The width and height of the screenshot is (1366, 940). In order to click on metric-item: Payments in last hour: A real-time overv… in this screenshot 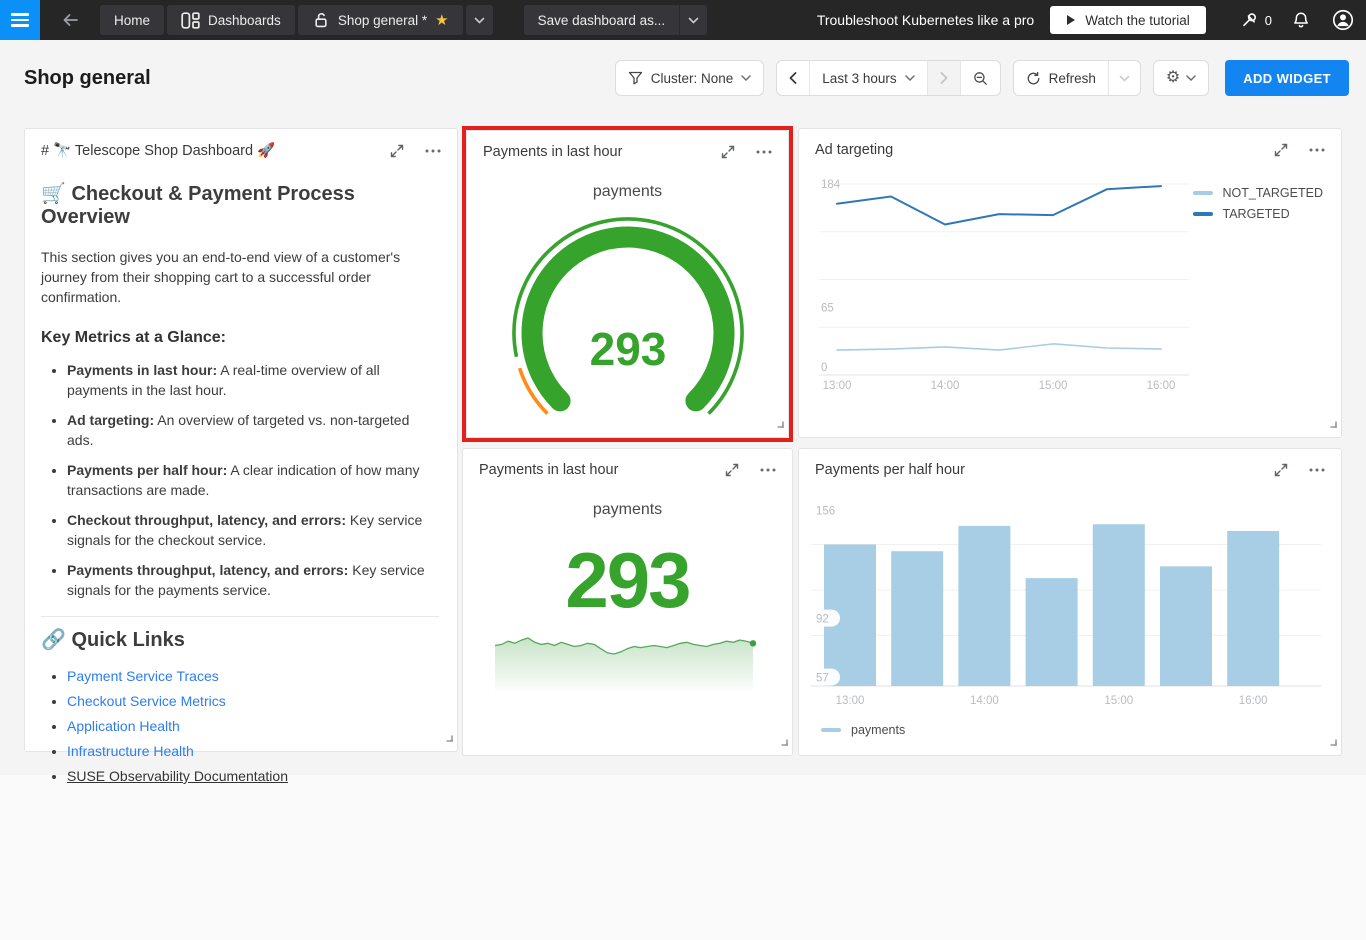, I will do `click(253, 380)`.